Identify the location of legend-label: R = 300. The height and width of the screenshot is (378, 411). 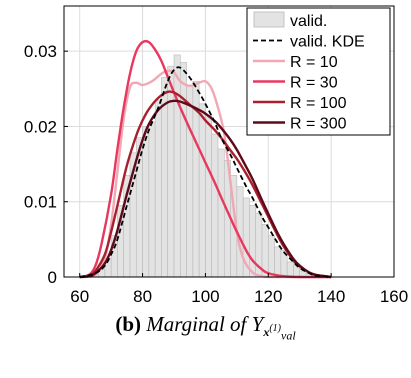
(318, 124).